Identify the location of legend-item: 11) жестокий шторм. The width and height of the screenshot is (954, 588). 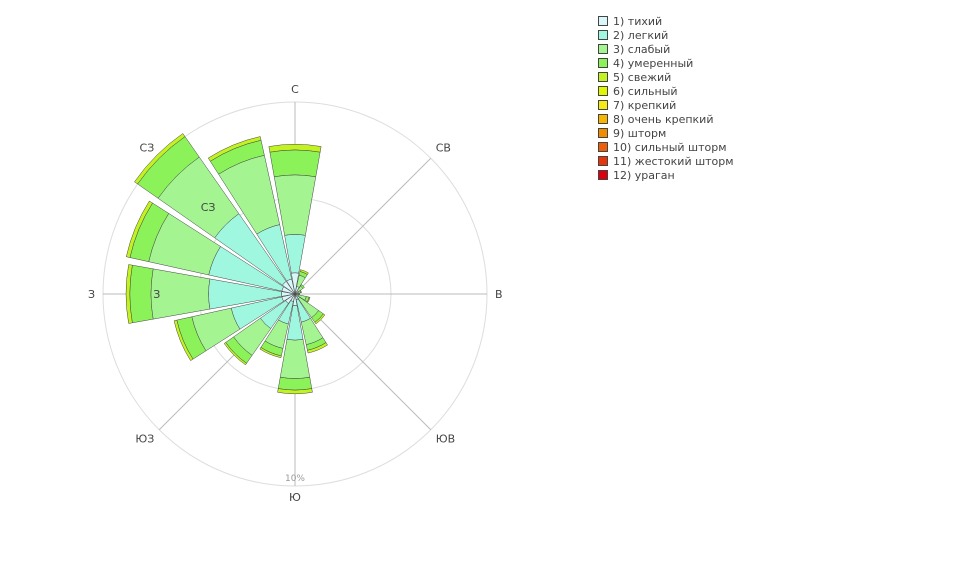
(666, 161).